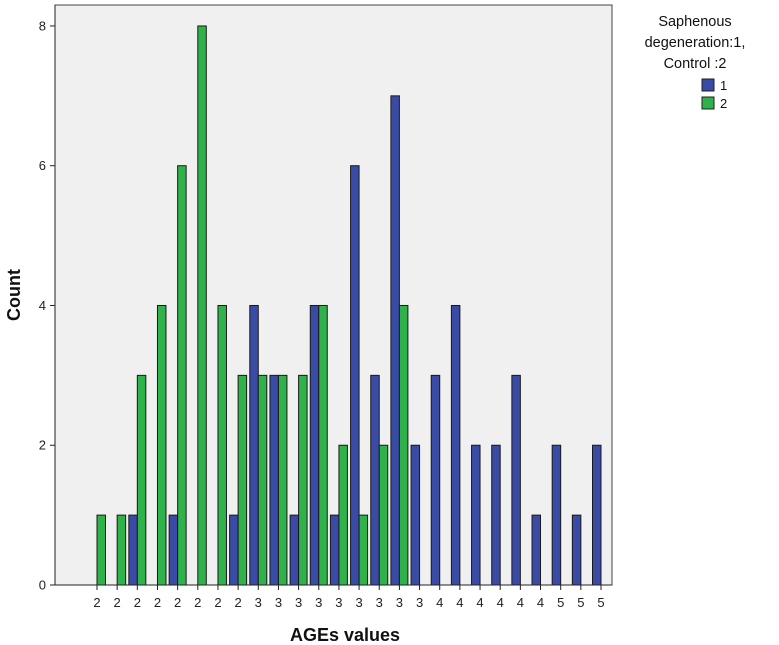  What do you see at coordinates (479, 602) in the screenshot?
I see `x-tick-label-19: 4` at bounding box center [479, 602].